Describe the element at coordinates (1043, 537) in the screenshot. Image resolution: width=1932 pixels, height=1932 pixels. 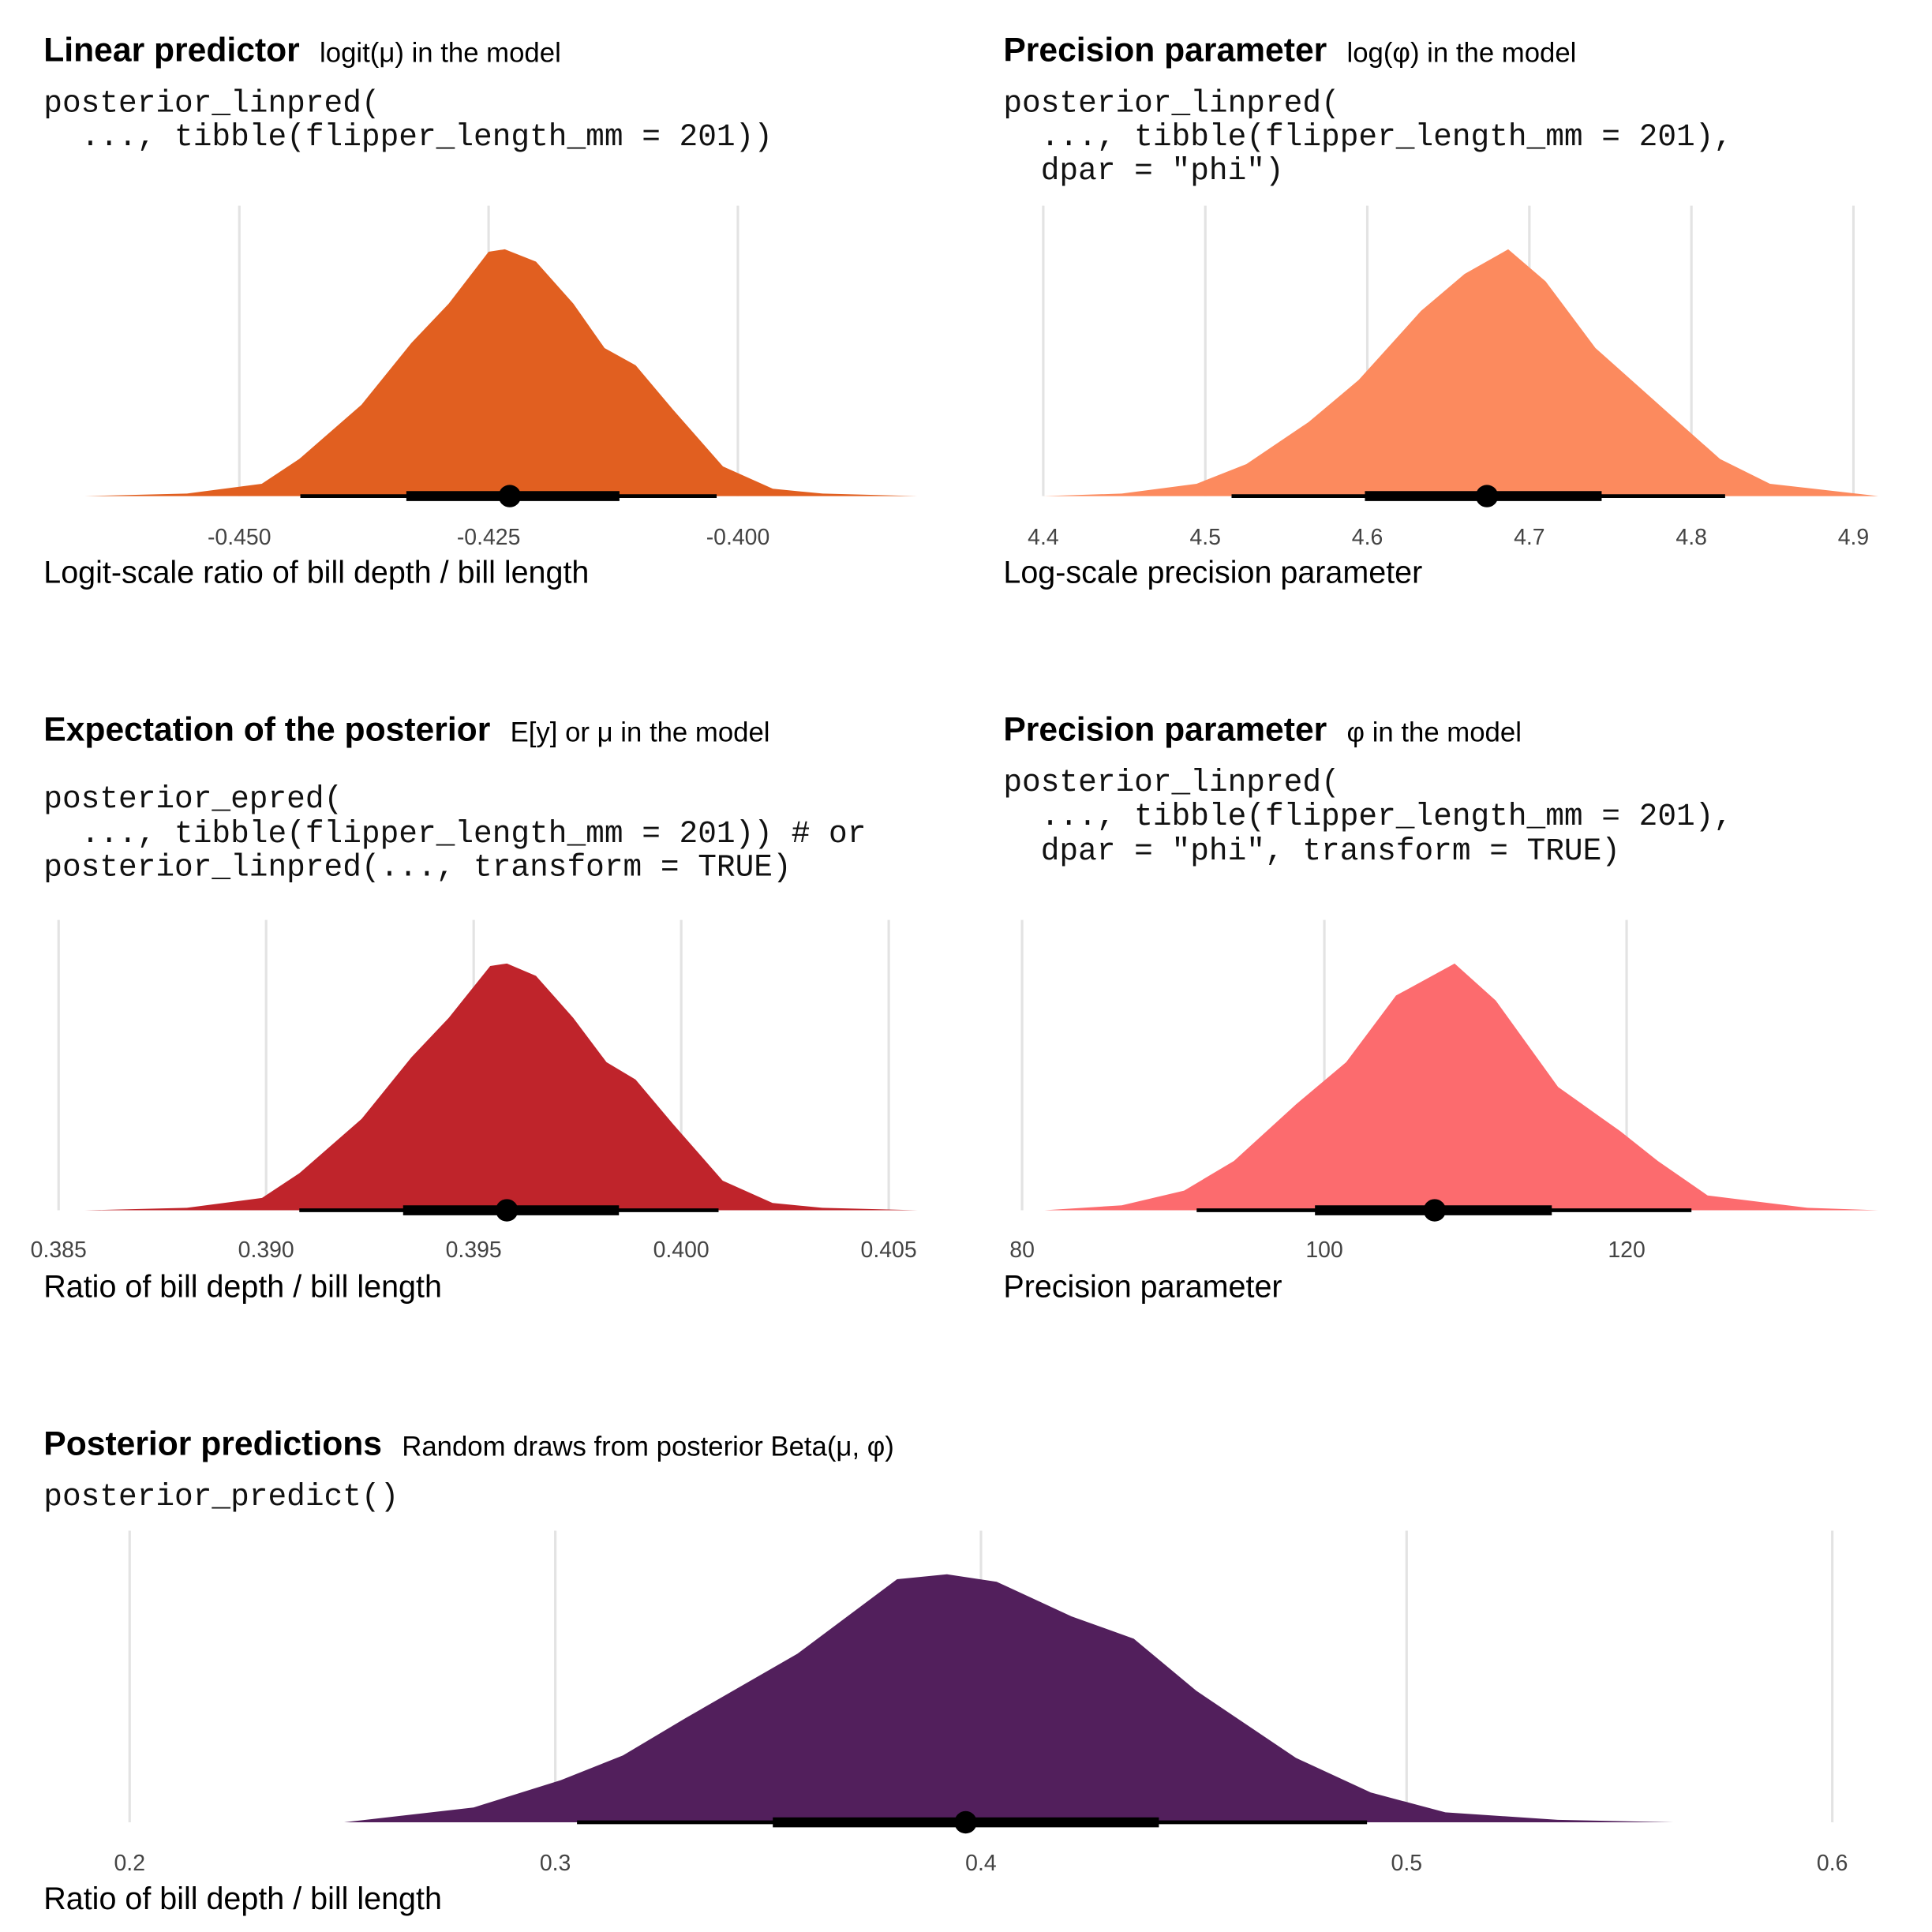
I see `x-tick-label: 4.4` at that location.